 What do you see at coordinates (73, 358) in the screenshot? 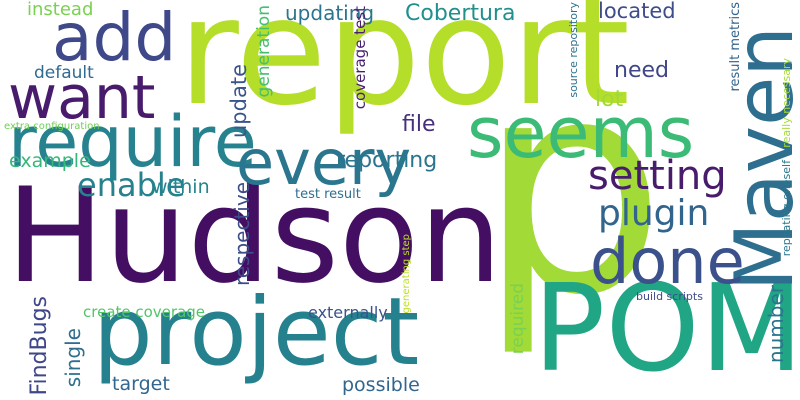
I see `word-single: single` at bounding box center [73, 358].